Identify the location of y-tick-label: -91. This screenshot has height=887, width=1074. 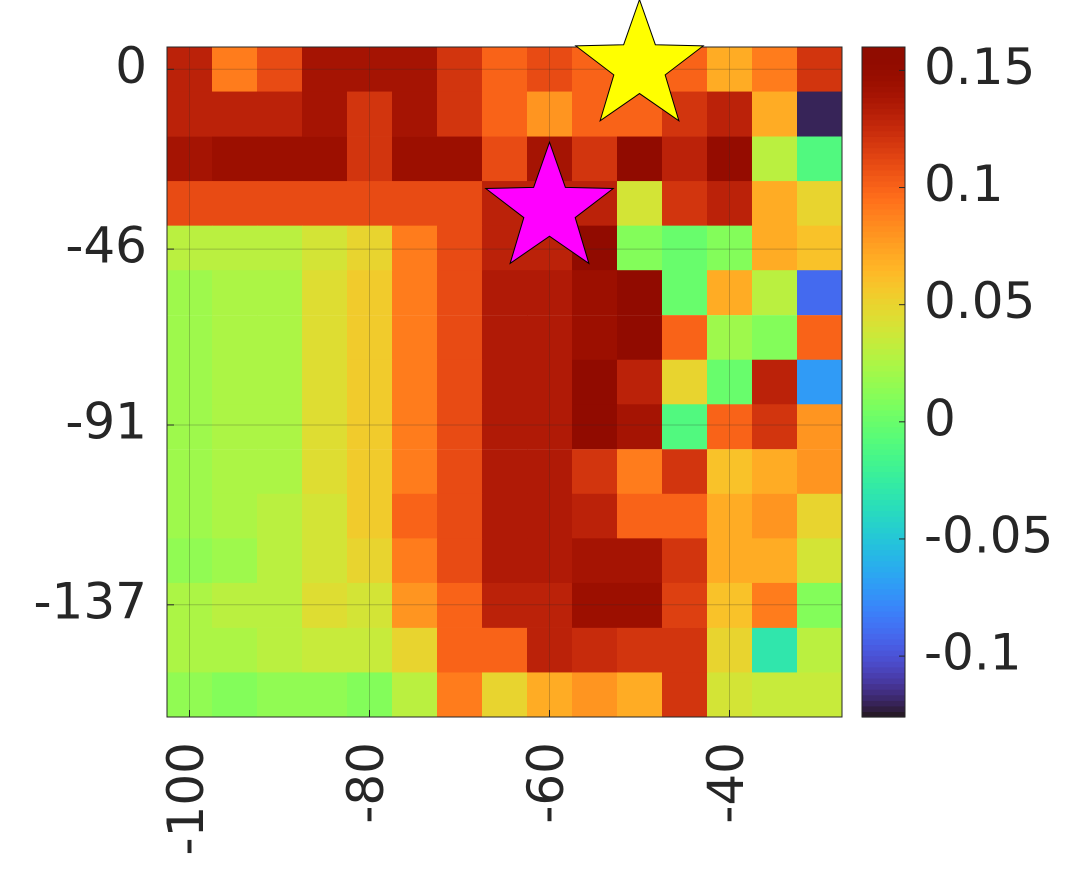
(106, 421).